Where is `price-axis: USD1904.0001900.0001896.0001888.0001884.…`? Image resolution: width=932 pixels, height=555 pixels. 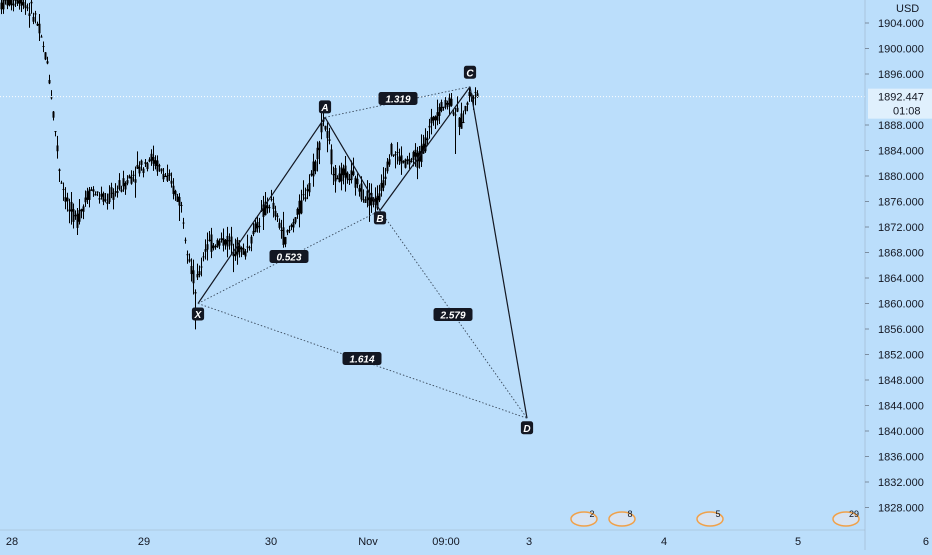 price-axis: USD1904.0001900.0001896.0001888.0001884.… is located at coordinates (898, 275).